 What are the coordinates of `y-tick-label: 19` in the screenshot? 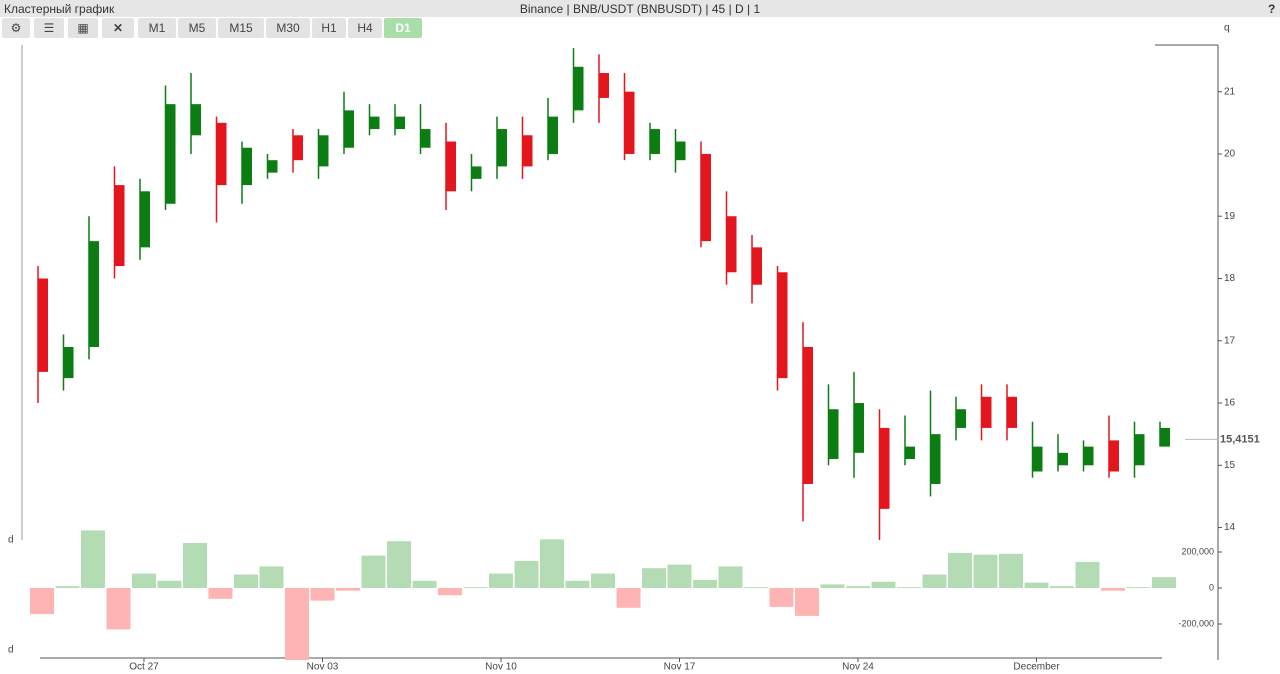 It's located at (1230, 216).